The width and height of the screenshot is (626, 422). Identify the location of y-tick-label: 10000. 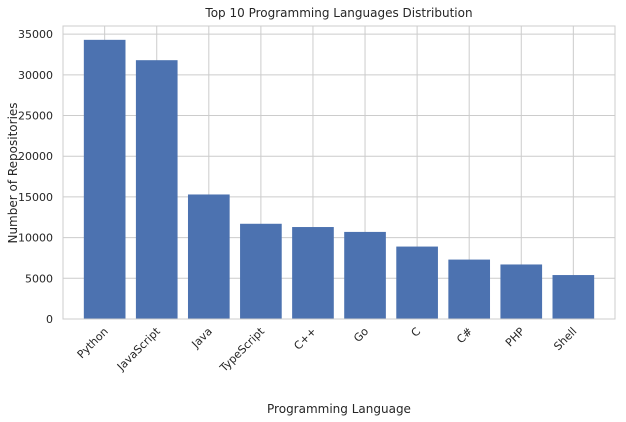
(35, 238).